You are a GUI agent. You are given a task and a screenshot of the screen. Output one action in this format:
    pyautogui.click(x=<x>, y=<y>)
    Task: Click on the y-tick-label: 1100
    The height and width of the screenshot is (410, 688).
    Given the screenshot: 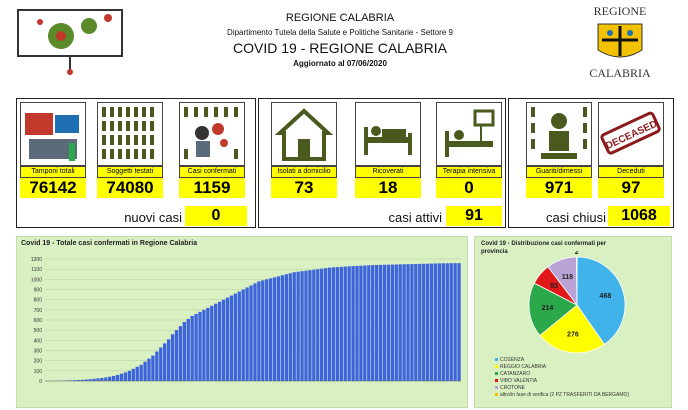 What is the action you would take?
    pyautogui.click(x=36, y=270)
    